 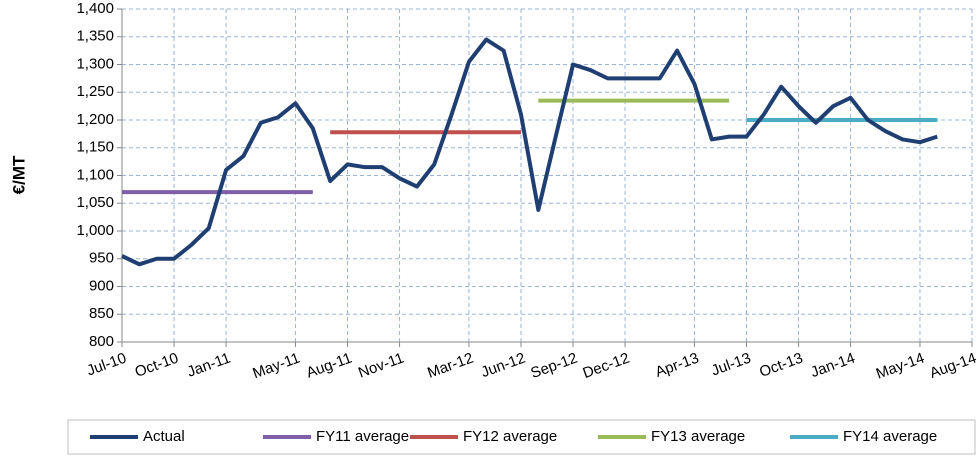 I want to click on y-tick-label: 1,150, so click(x=95, y=147).